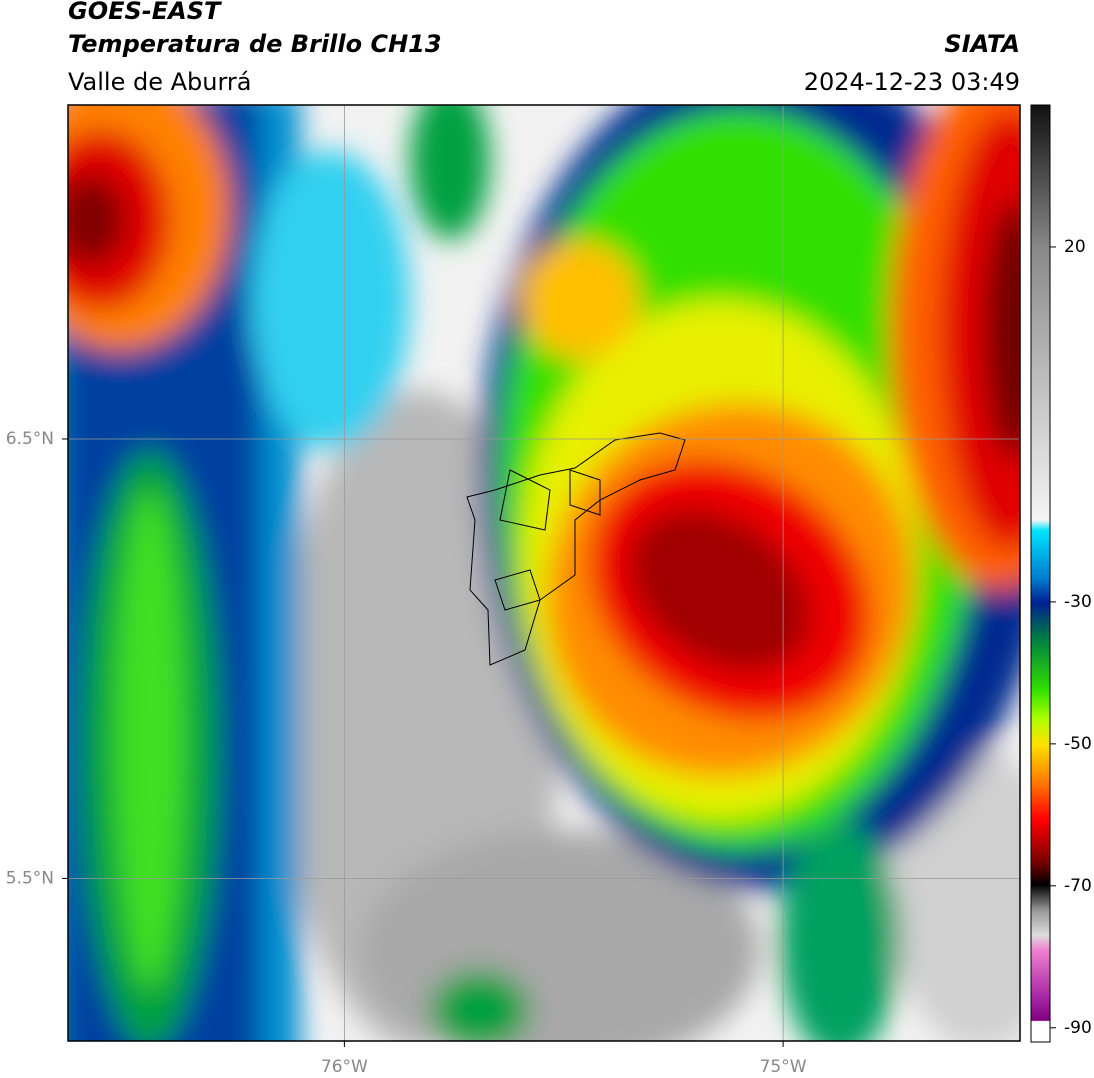 The width and height of the screenshot is (1094, 1078). Describe the element at coordinates (783, 1067) in the screenshot. I see `x-tick-label: 75°W` at that location.